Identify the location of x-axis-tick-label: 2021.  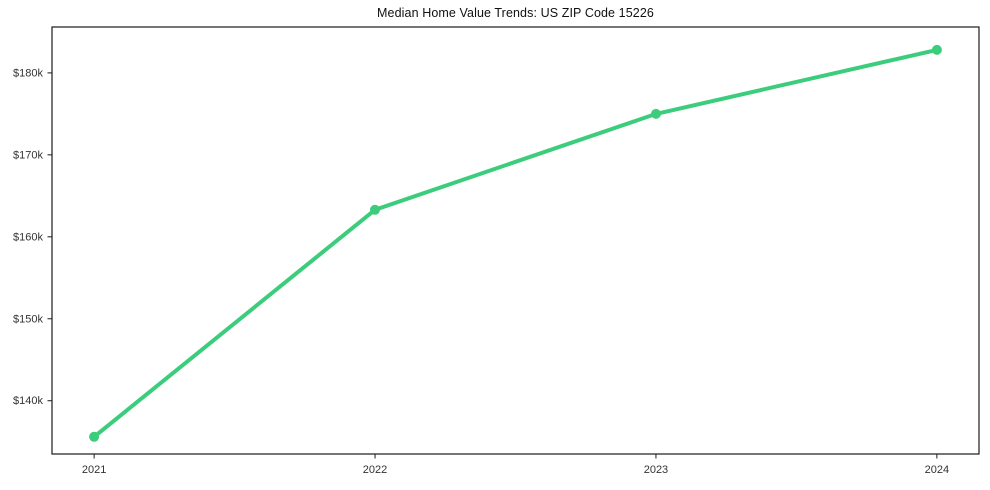
(94, 470).